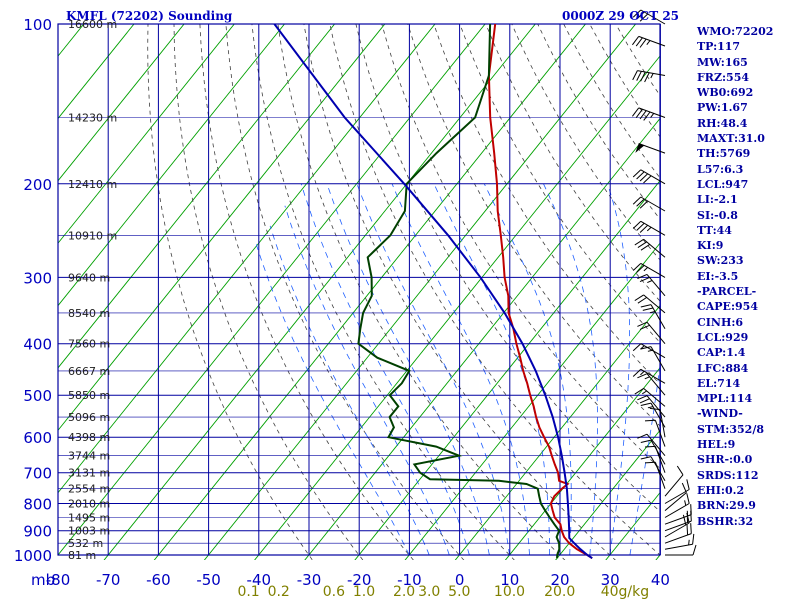  I want to click on index-item: PW:1.67, so click(722, 108).